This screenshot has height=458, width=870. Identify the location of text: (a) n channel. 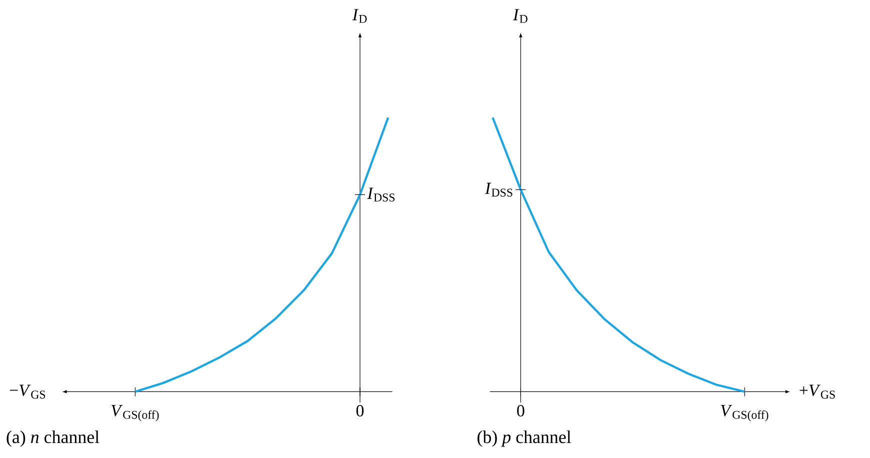
(53, 438).